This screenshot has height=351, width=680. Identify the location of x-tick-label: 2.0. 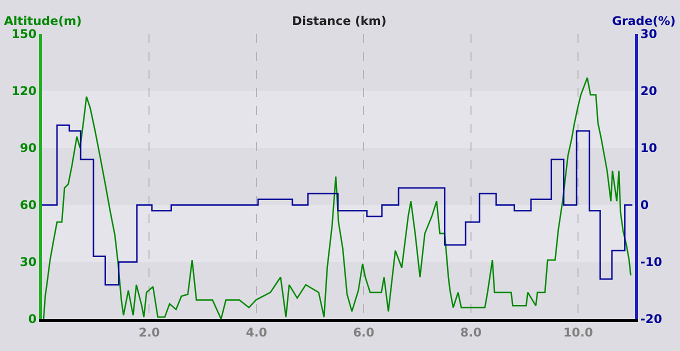
(149, 332).